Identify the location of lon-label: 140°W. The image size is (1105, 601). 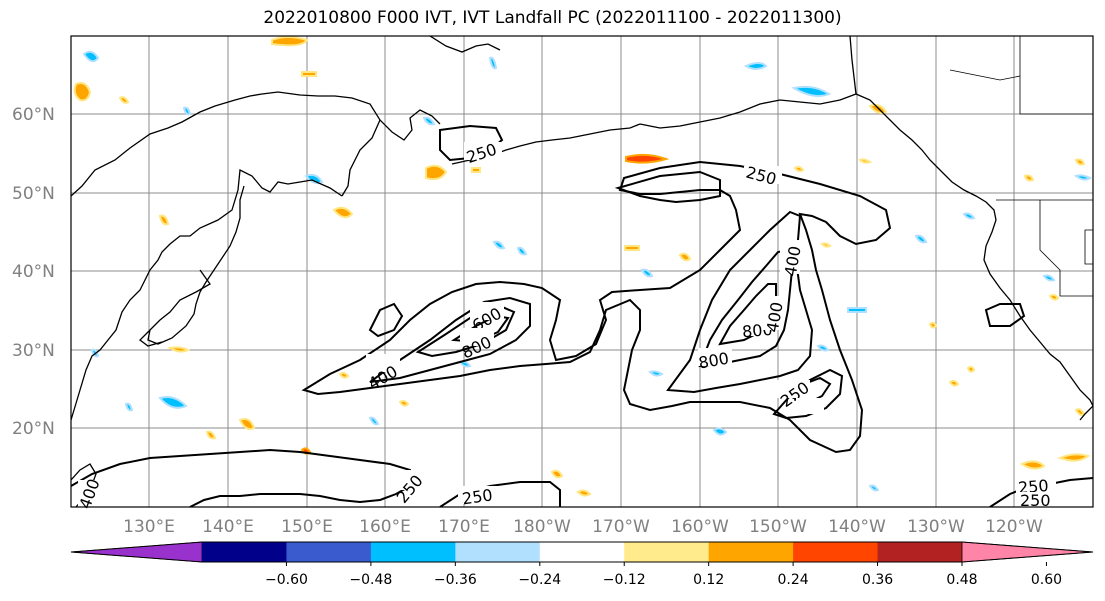
(857, 527).